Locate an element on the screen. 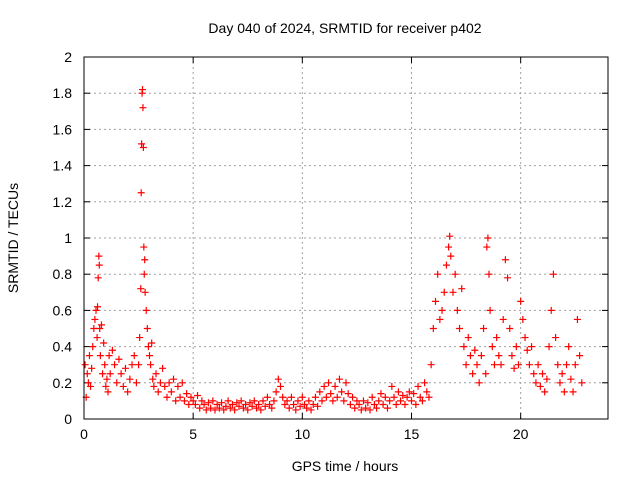 The image size is (640, 480). y-tick-label: 0.8 is located at coordinates (63, 274).